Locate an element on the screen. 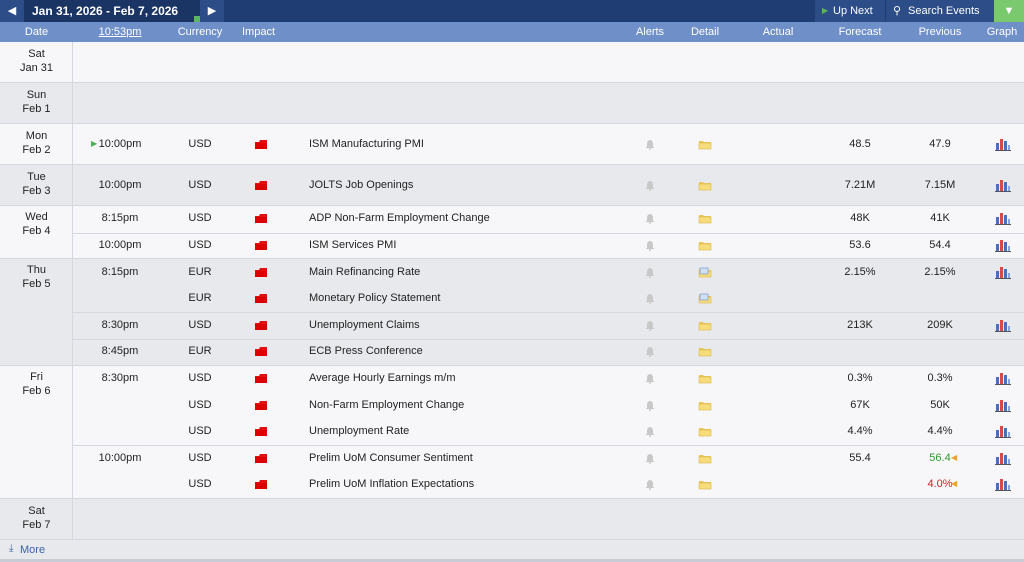 Image resolution: width=1024 pixels, height=562 pixels. revised-marker: ◀ is located at coordinates (954, 484).